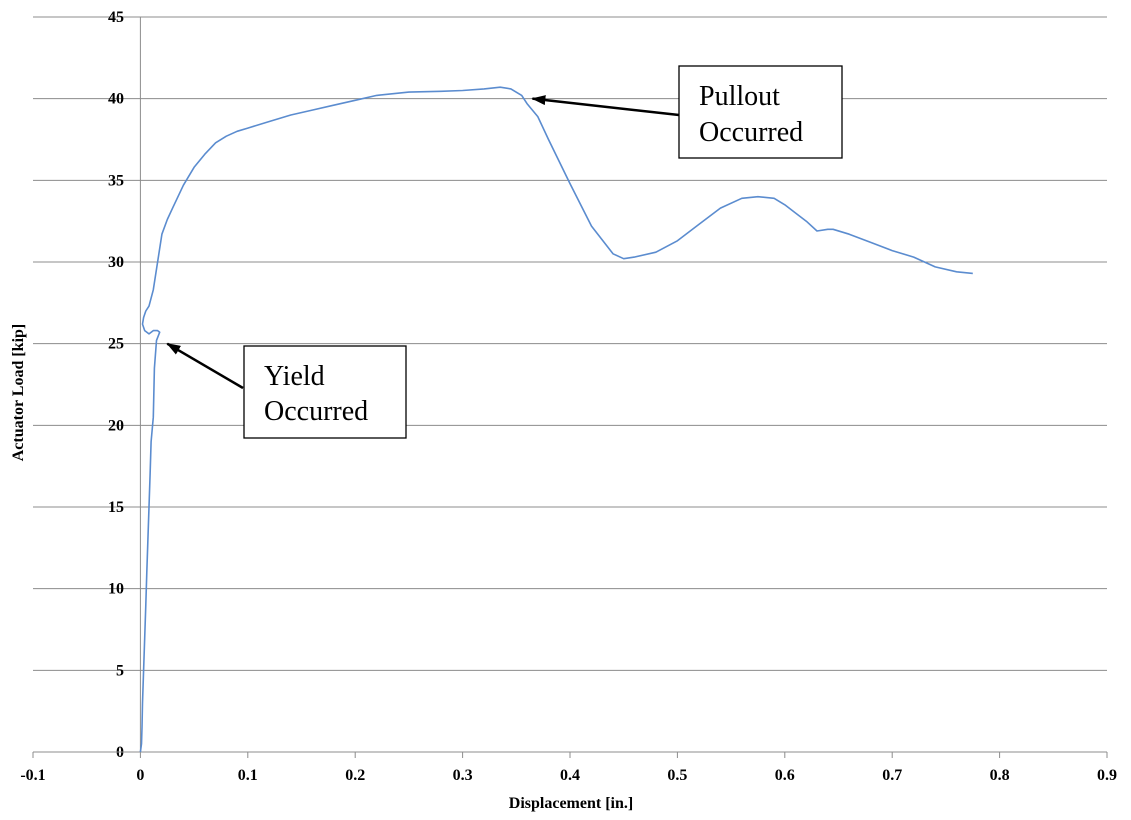  Describe the element at coordinates (116, 344) in the screenshot. I see `y-tick-label: 25` at that location.